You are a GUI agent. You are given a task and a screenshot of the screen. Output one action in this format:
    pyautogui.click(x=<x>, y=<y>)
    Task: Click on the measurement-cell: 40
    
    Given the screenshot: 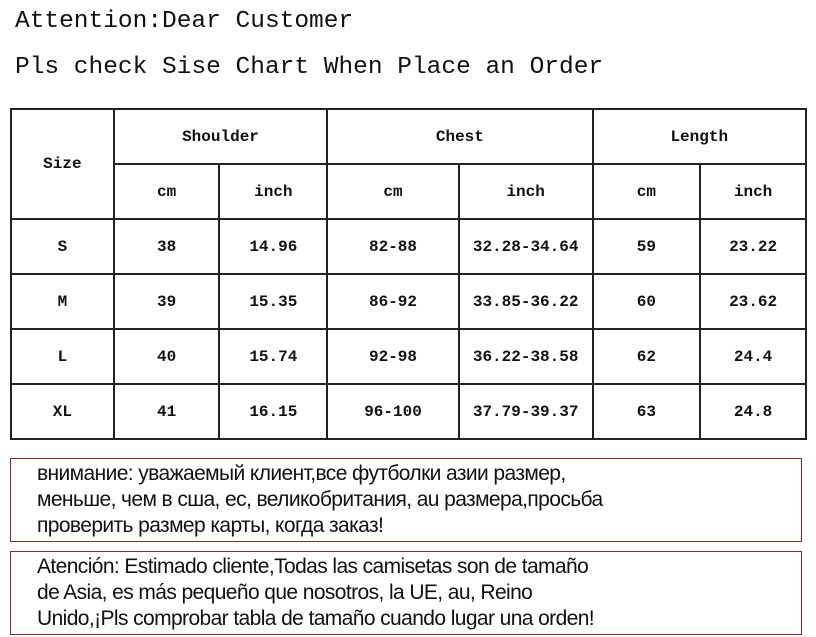 What is the action you would take?
    pyautogui.click(x=166, y=356)
    